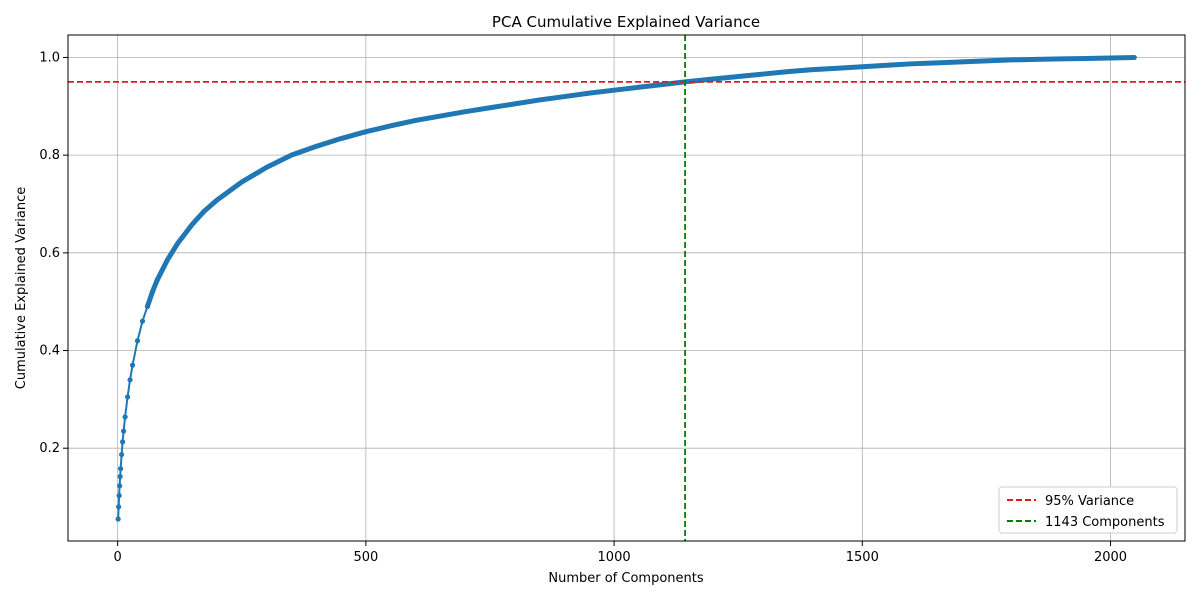 Image resolution: width=1200 pixels, height=600 pixels. I want to click on legend-box, so click(1088, 510).